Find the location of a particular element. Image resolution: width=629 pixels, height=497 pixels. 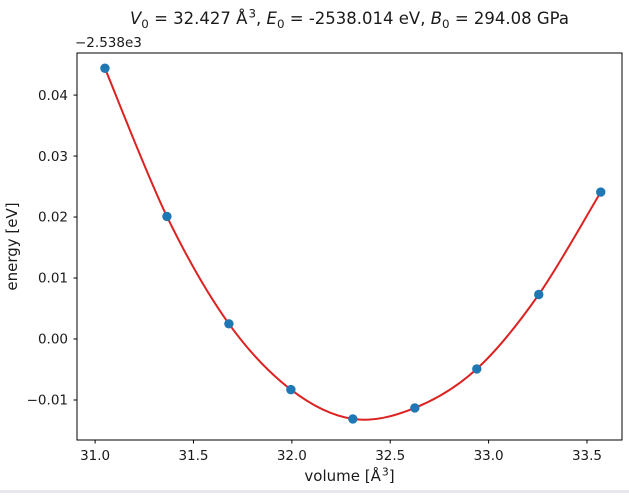

y-tick-label: 0.01 is located at coordinates (53, 279).